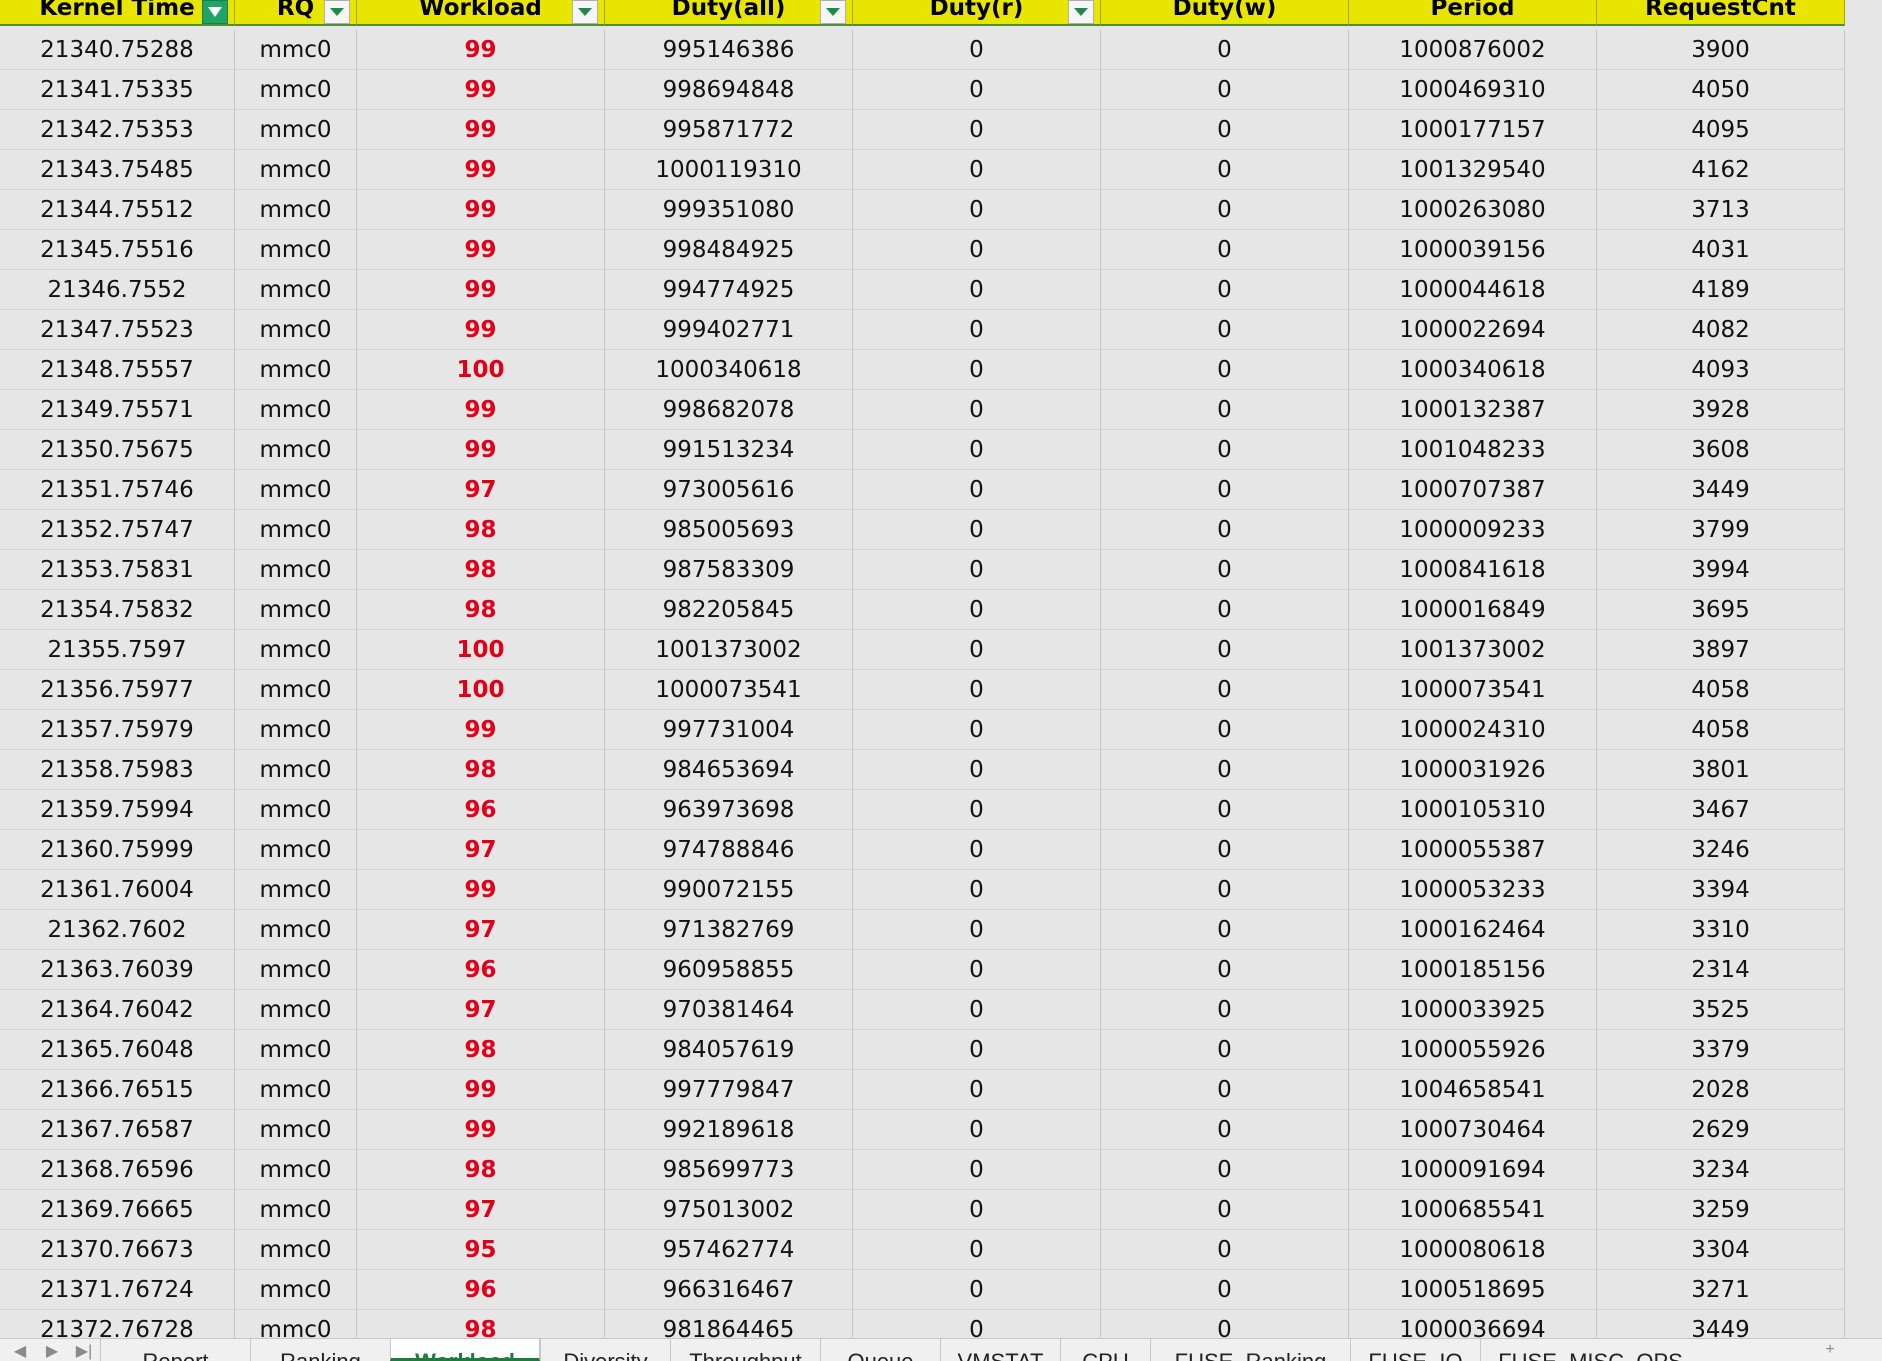  What do you see at coordinates (1473, 170) in the screenshot?
I see `cell-period: 1001329540` at bounding box center [1473, 170].